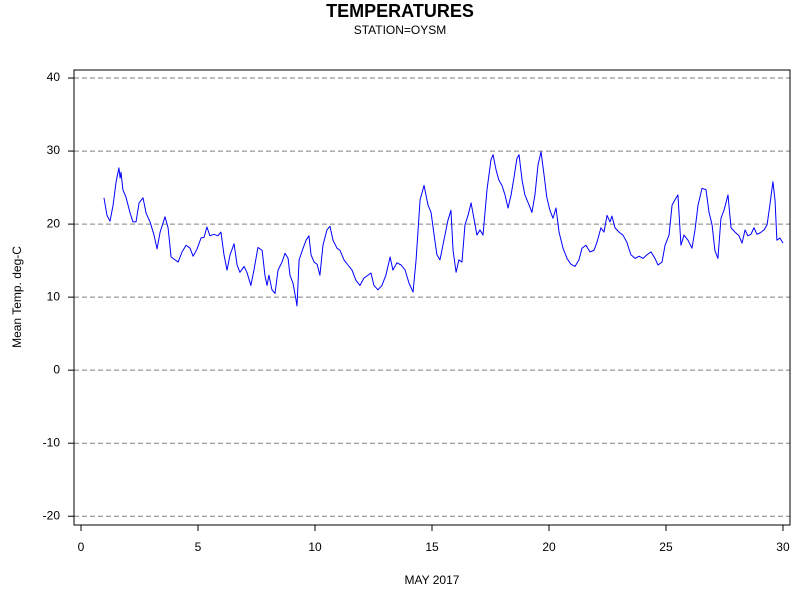 This screenshot has width=800, height=600. Describe the element at coordinates (549, 547) in the screenshot. I see `x-tick-label: 20` at that location.